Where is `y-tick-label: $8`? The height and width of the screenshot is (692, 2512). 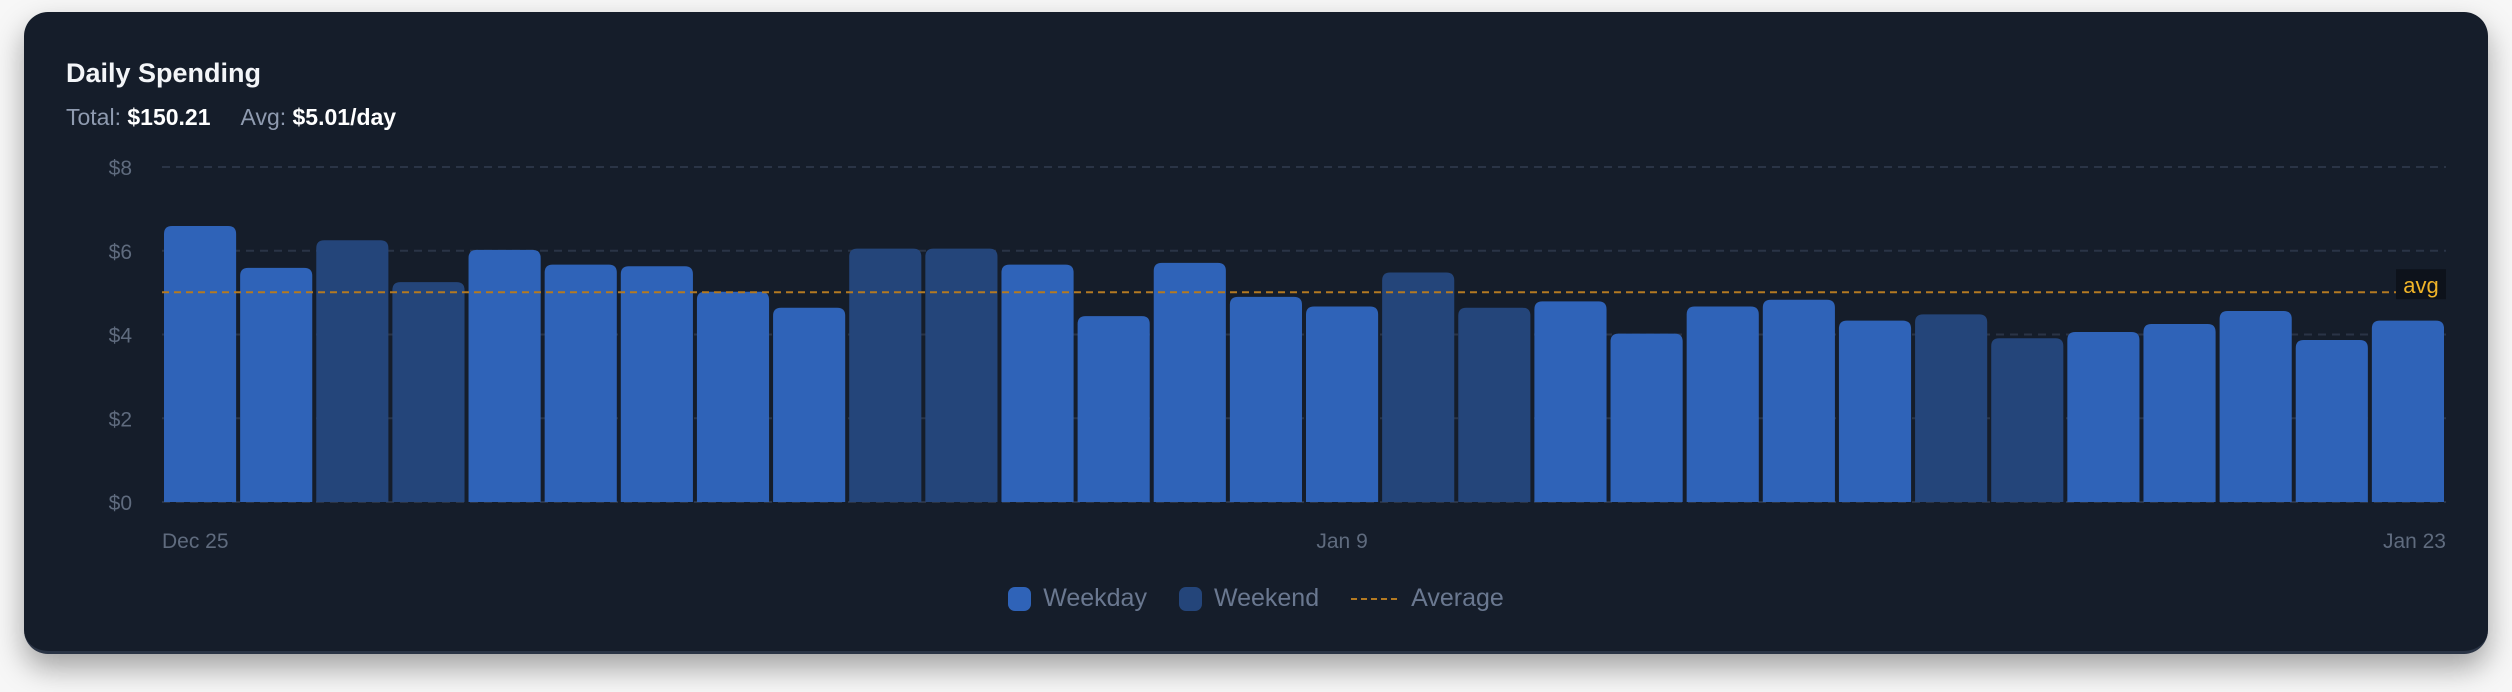 y-tick-label: $8 is located at coordinates (120, 168).